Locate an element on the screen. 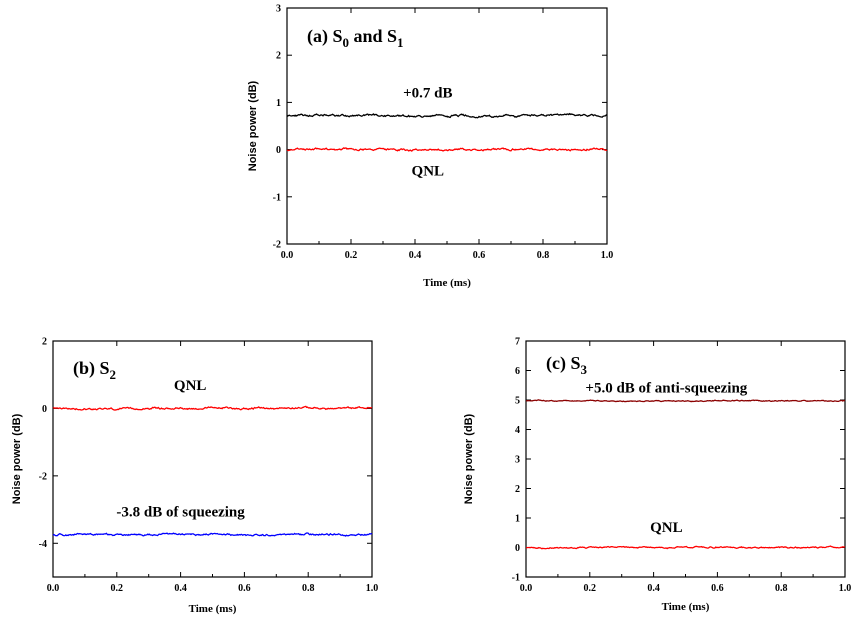 The image size is (853, 624). y-tick-label: 4 is located at coordinates (517, 430).